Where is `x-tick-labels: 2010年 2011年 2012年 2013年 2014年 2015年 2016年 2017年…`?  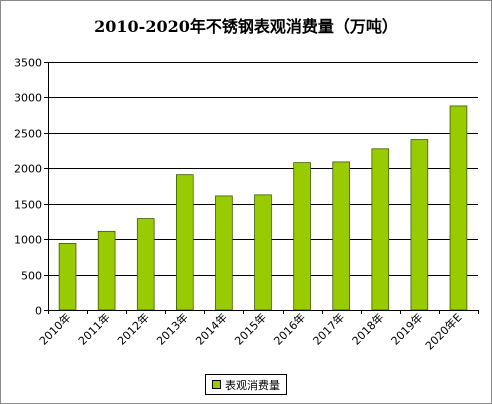
x-tick-labels: 2010年 2011年 2012年 2013年 2014年 2015年 2016年 2017年… is located at coordinates (250, 331).